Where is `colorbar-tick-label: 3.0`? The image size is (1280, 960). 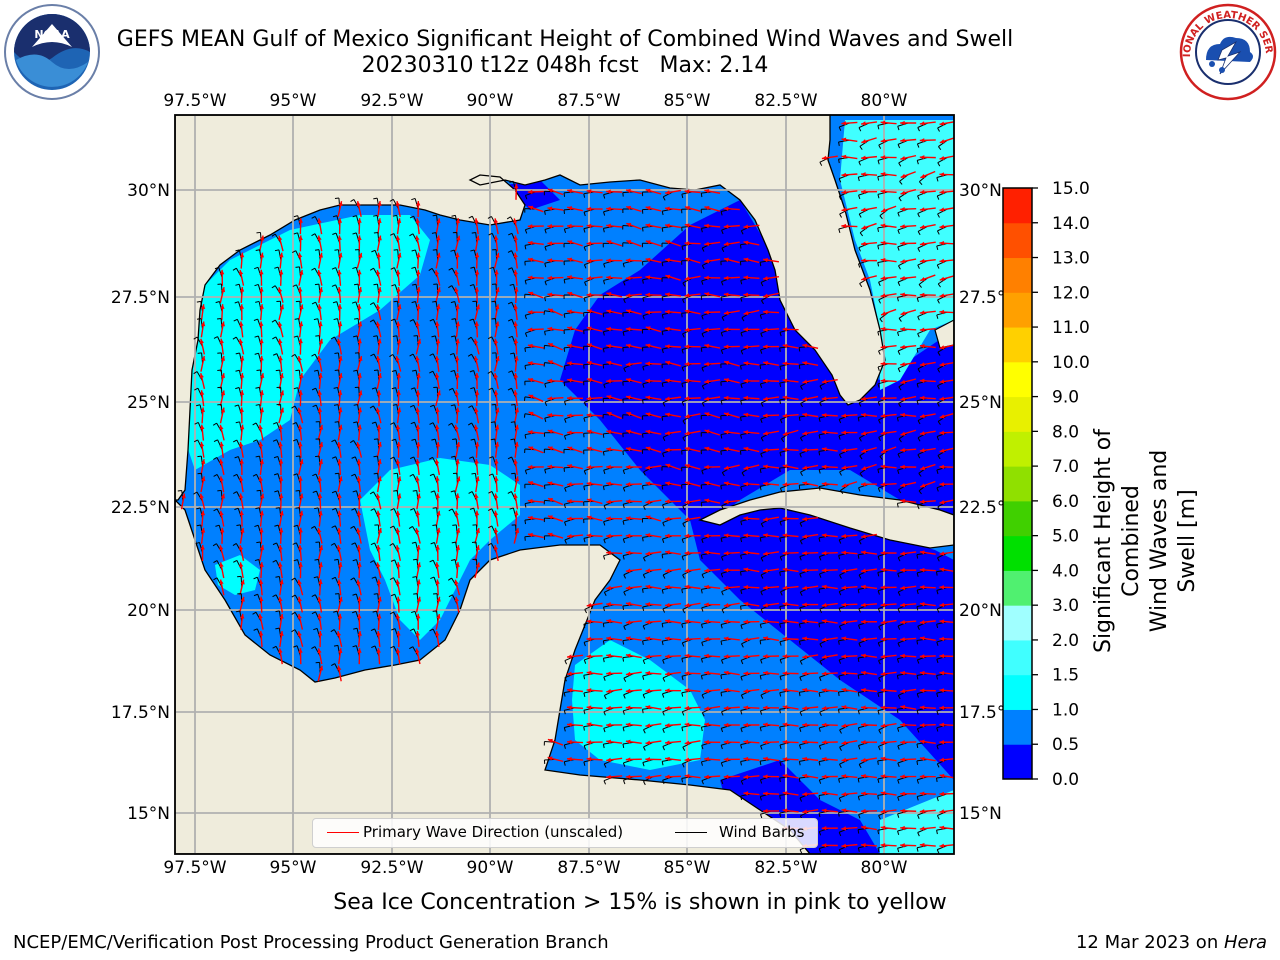
colorbar-tick-label: 3.0 is located at coordinates (1065, 606).